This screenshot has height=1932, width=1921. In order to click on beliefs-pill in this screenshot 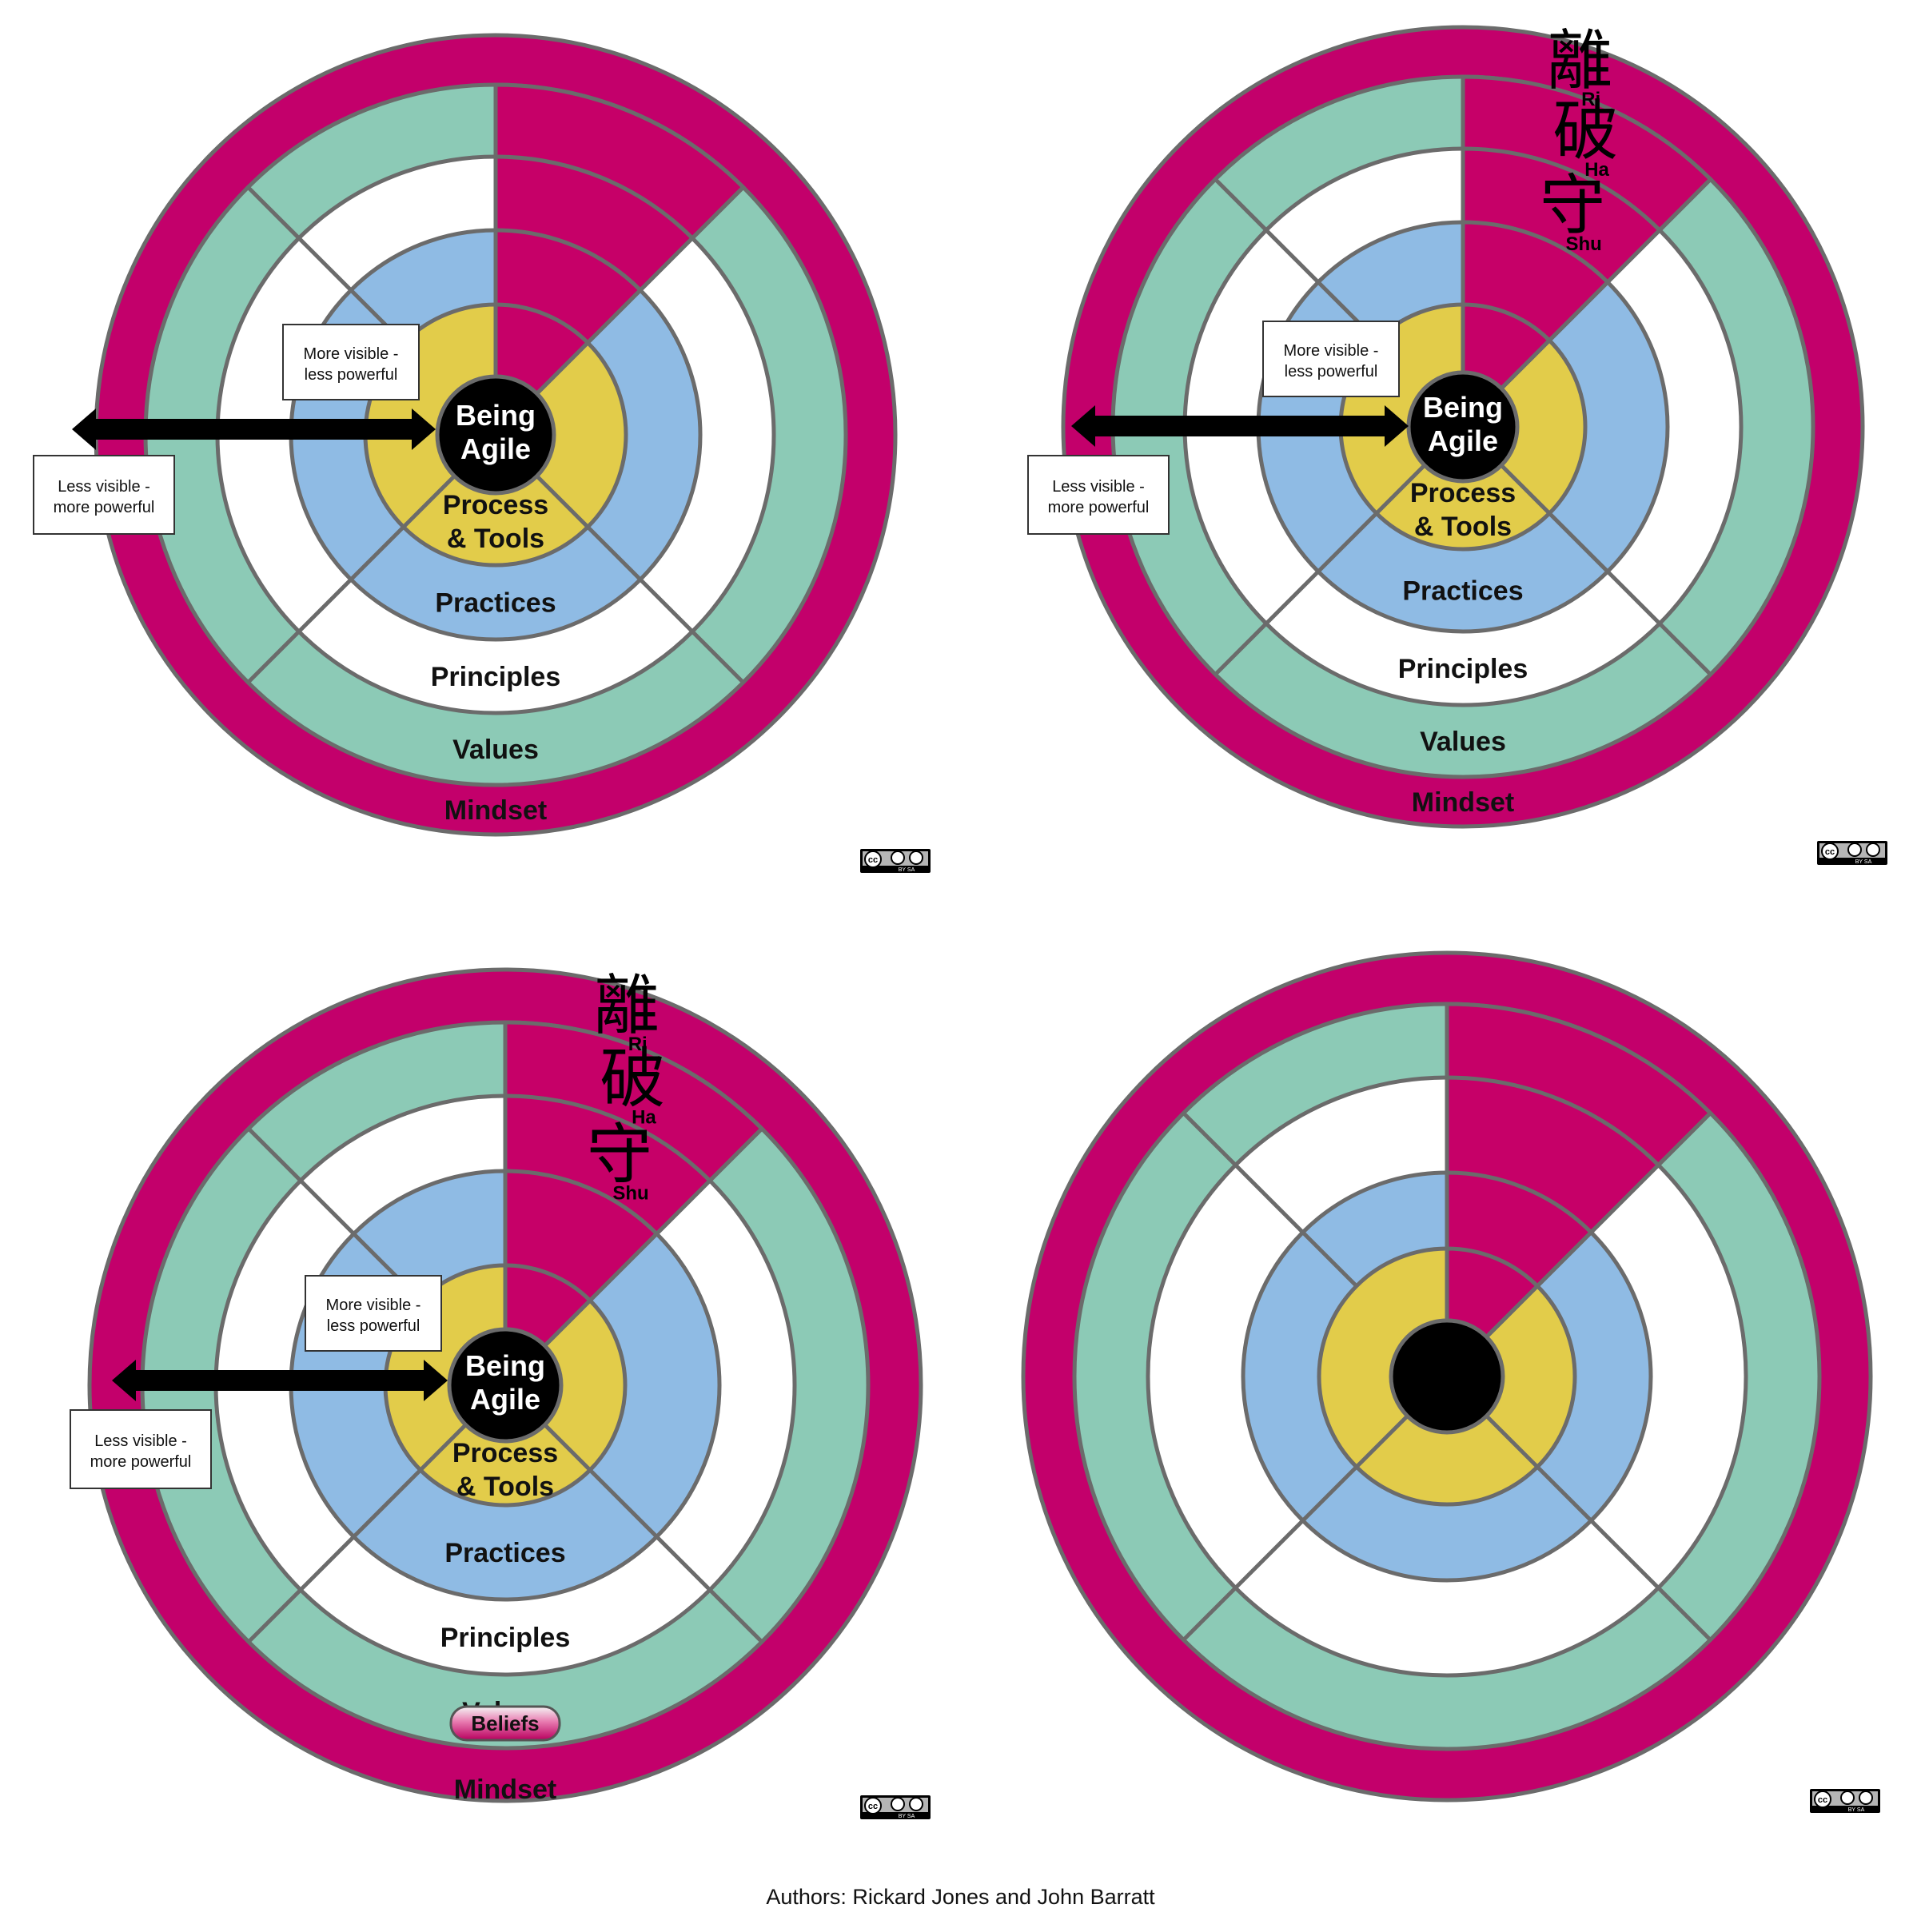, I will do `click(505, 1723)`.